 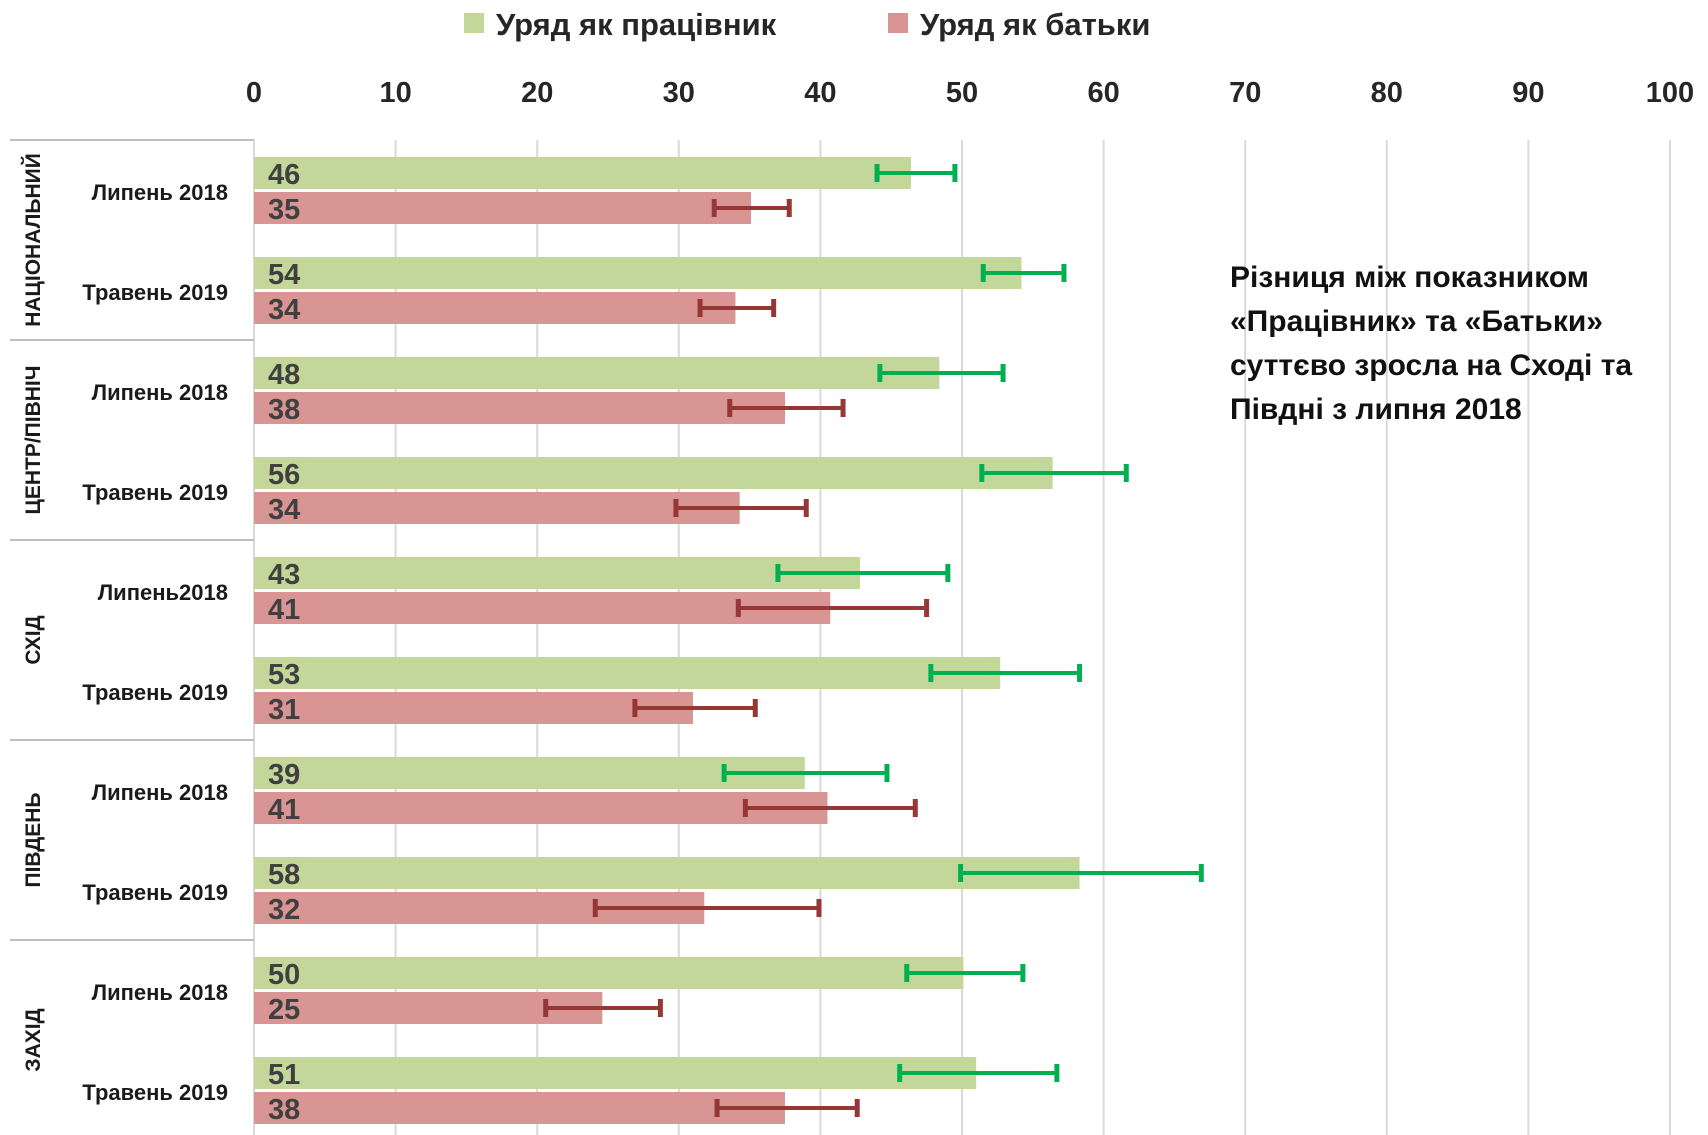 What do you see at coordinates (1416, 321) in the screenshot?
I see `annotation-line-2: «Працівник» та «Батьки»` at bounding box center [1416, 321].